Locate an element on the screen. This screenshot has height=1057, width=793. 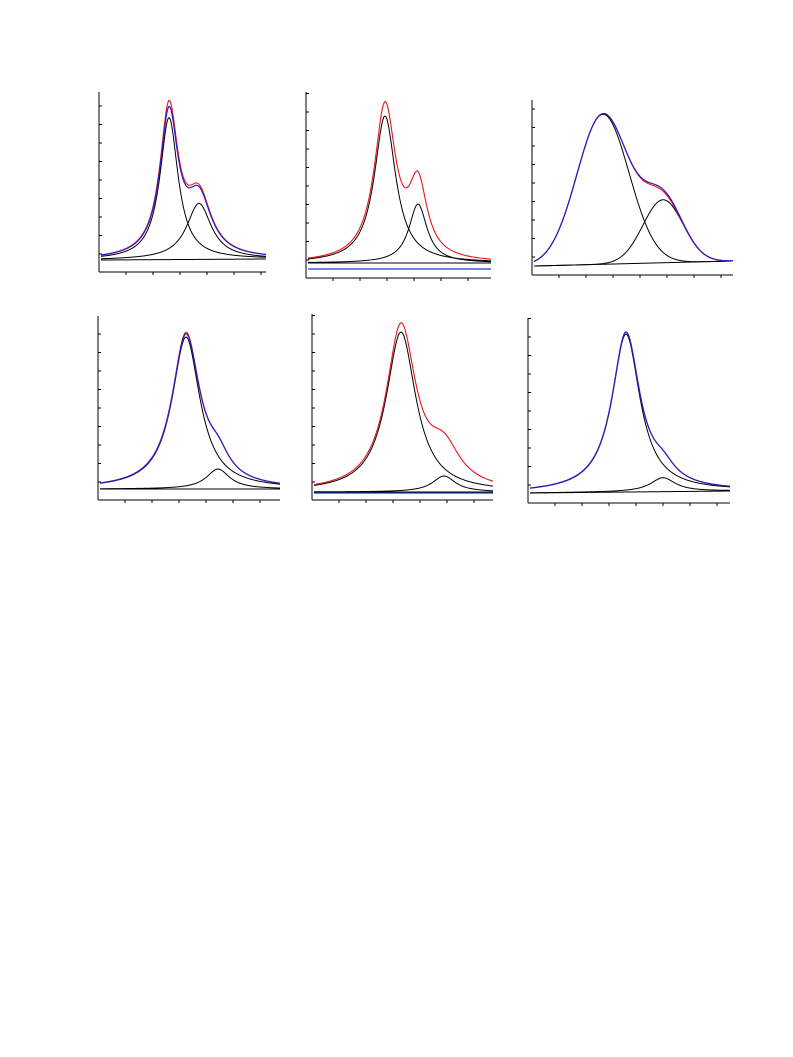
baseline-curve is located at coordinates (183, 259).